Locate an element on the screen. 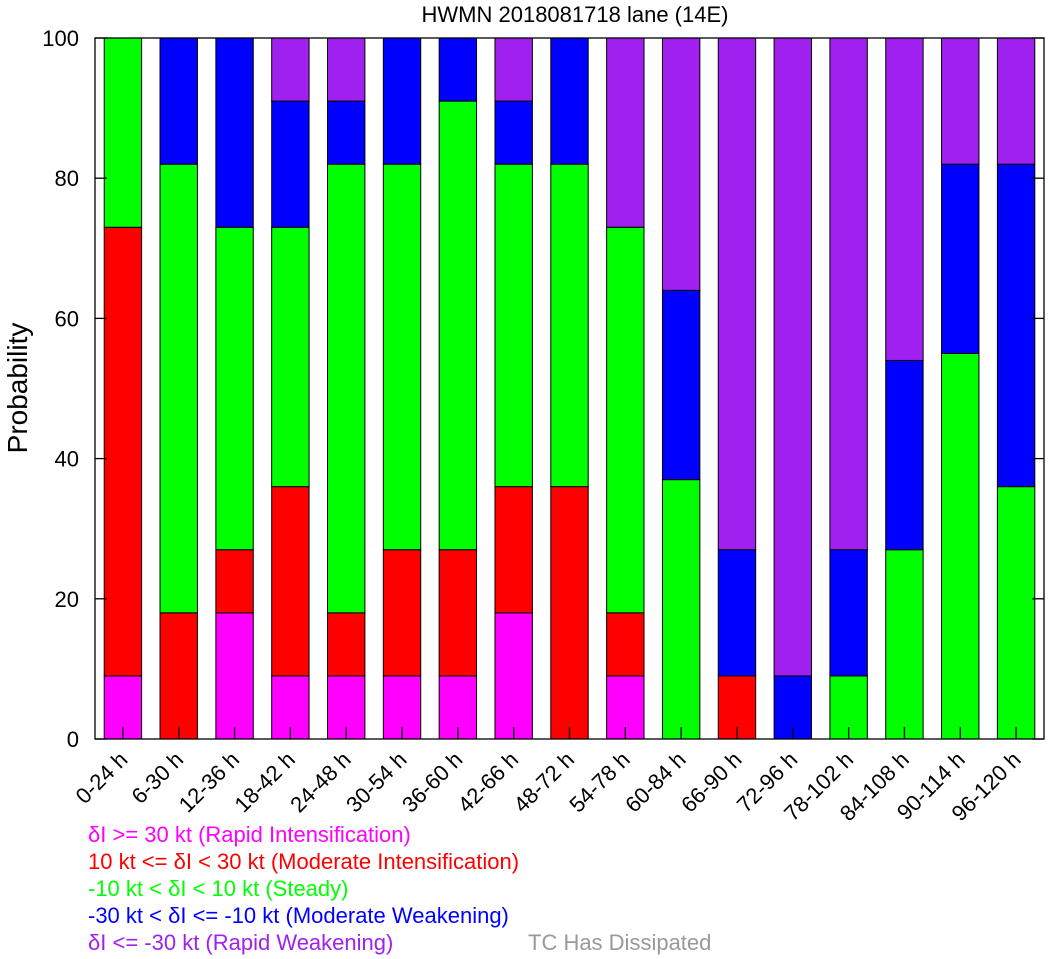 This screenshot has height=959, width=1057. legend-tc-dissipated: TC Has Dissipated is located at coordinates (620, 942).